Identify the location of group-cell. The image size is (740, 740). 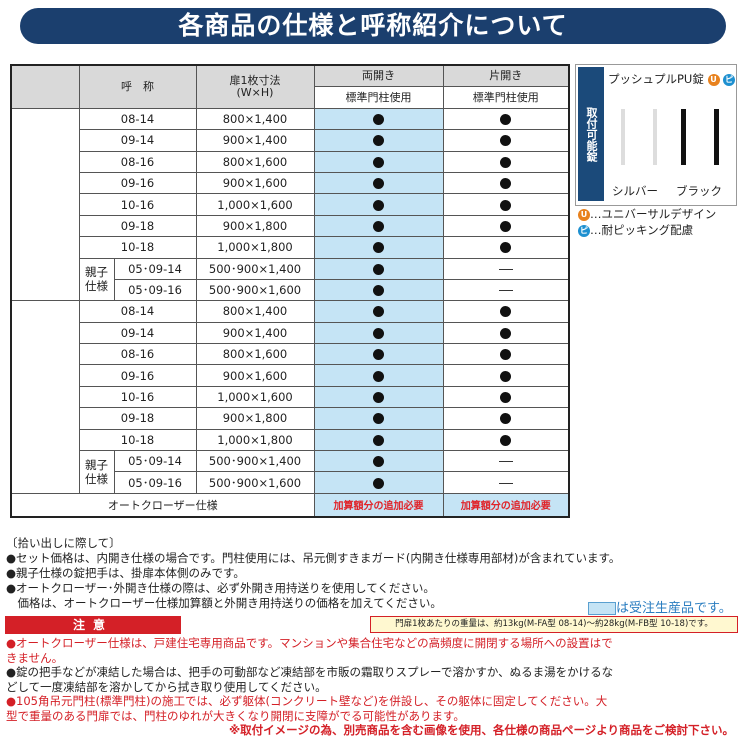
(45, 397).